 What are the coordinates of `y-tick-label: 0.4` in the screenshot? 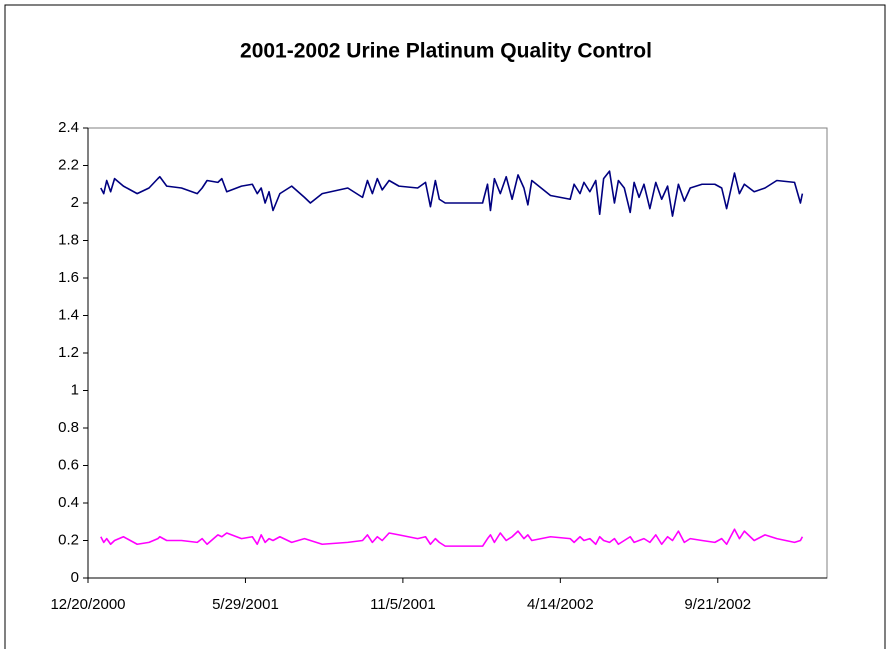 It's located at (68, 502).